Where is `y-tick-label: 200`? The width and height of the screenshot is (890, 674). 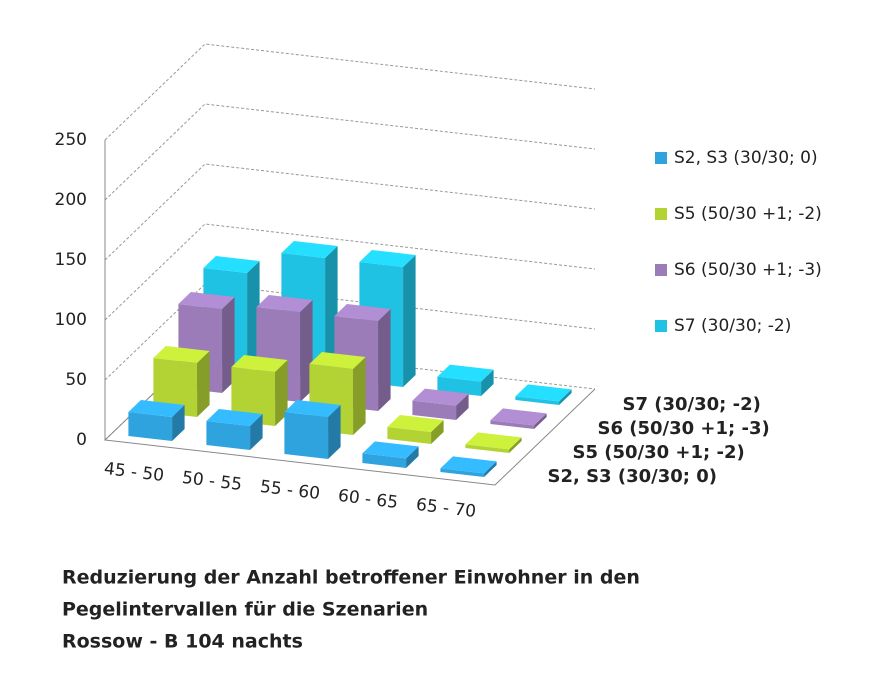
y-tick-label: 200 is located at coordinates (71, 200).